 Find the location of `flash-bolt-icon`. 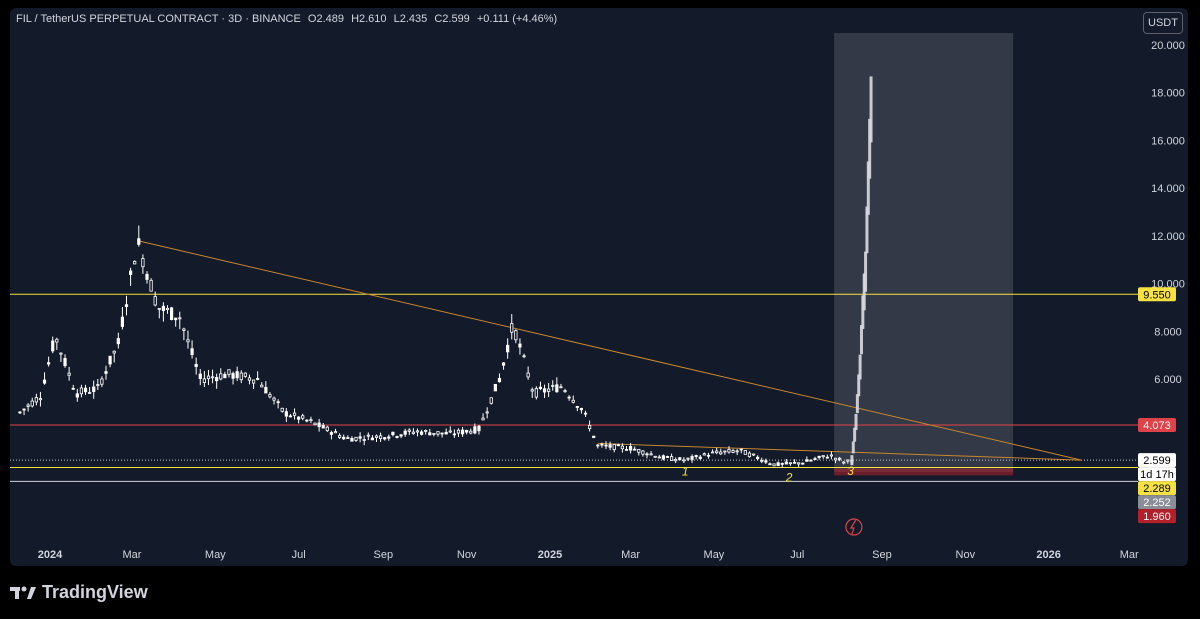

flash-bolt-icon is located at coordinates (853, 527).